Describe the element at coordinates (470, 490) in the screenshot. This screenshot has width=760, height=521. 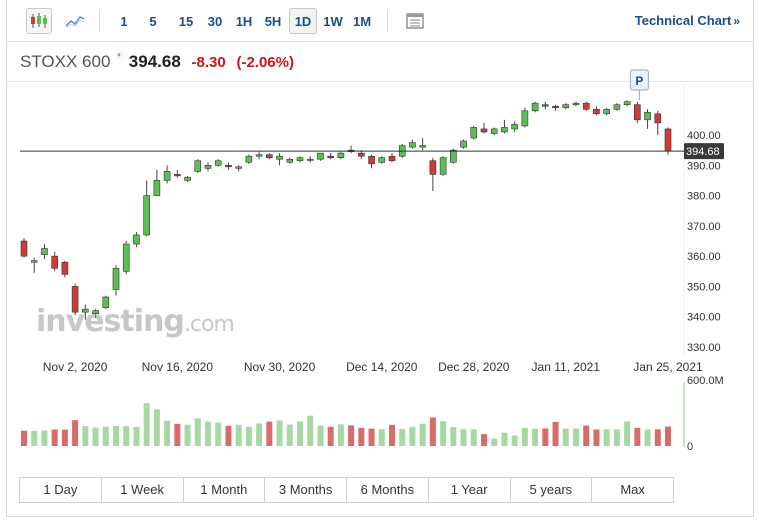
I see `range-1-year: 1 Year` at that location.